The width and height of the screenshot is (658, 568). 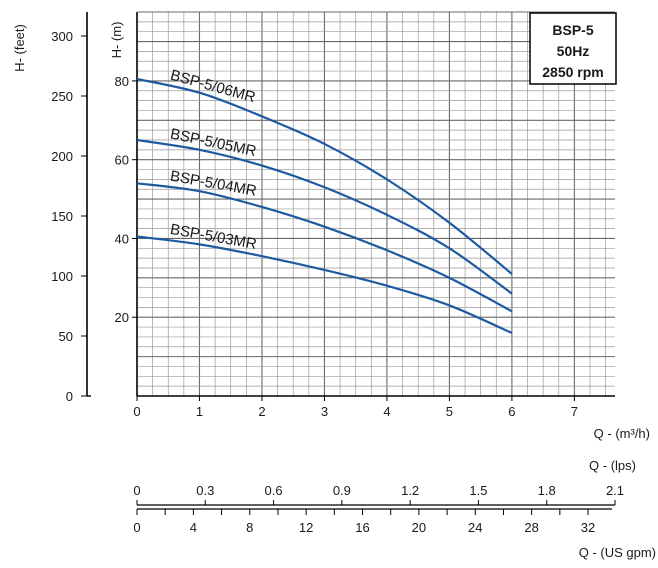 I want to click on x-tick-label: 3, so click(x=324, y=411).